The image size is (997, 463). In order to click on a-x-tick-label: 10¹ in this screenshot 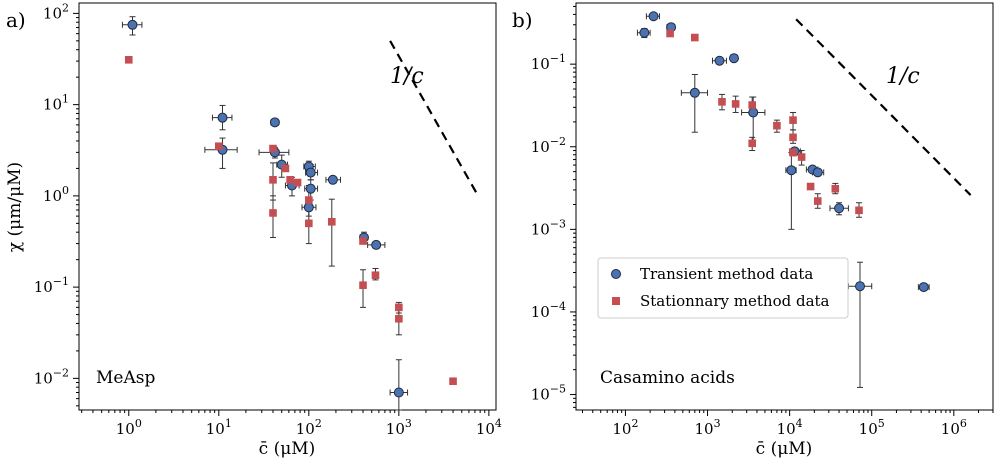, I will do `click(219, 427)`.